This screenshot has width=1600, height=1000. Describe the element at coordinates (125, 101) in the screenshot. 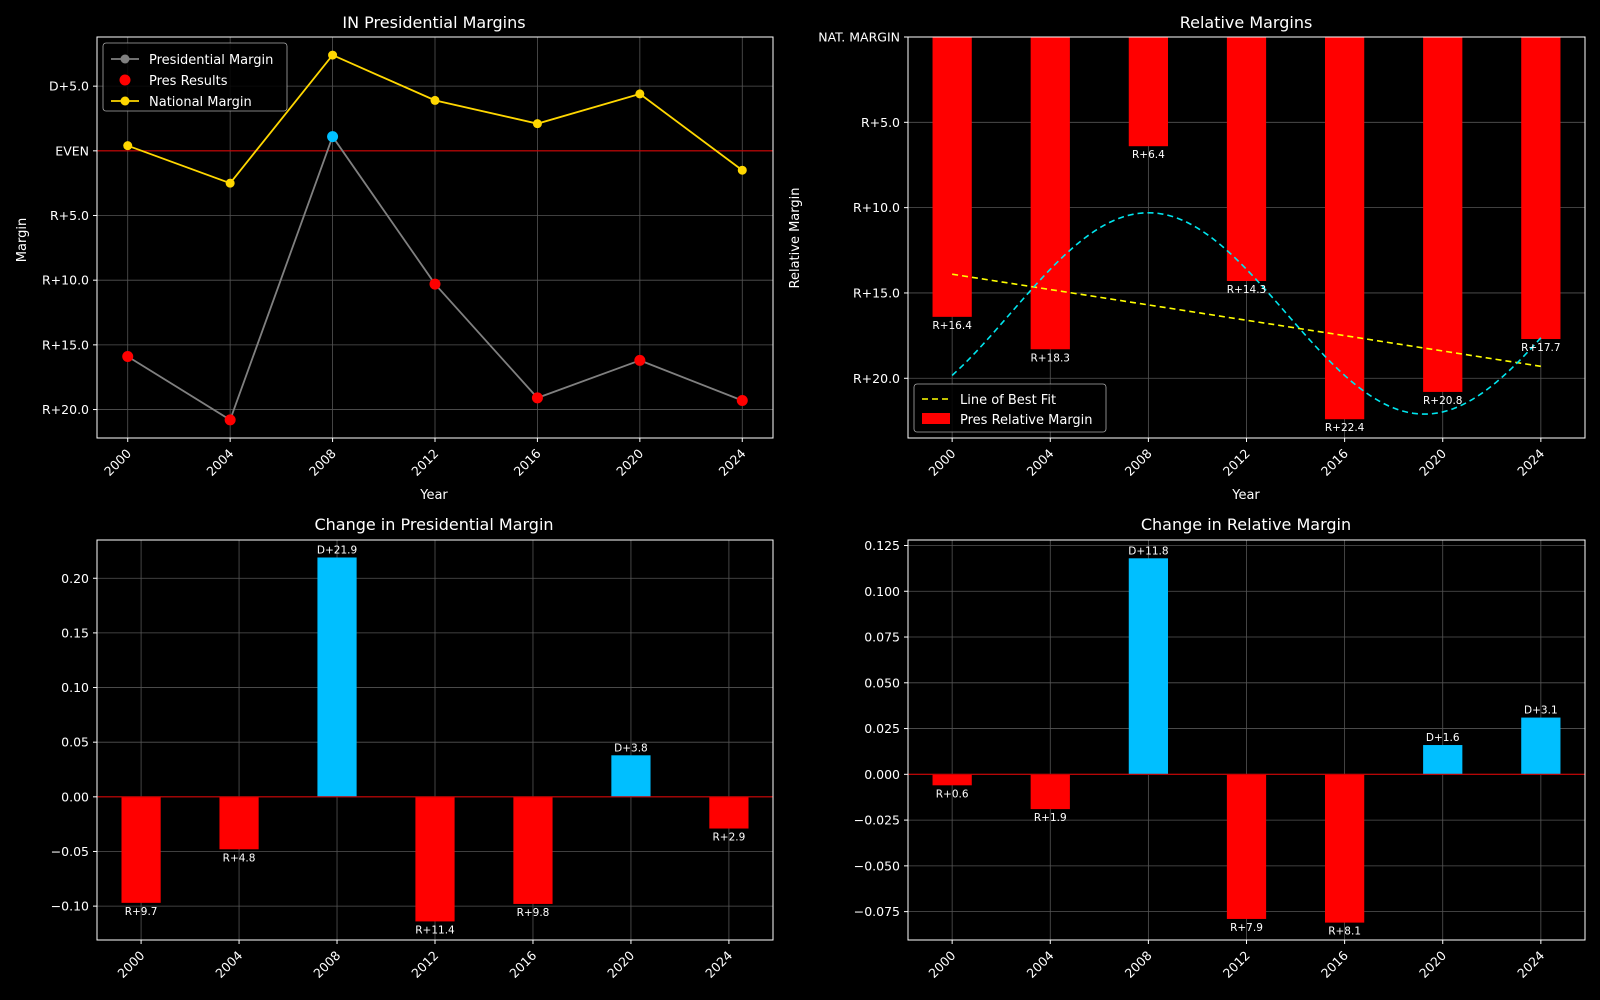

I see `legend-national-marker-swatch` at that location.